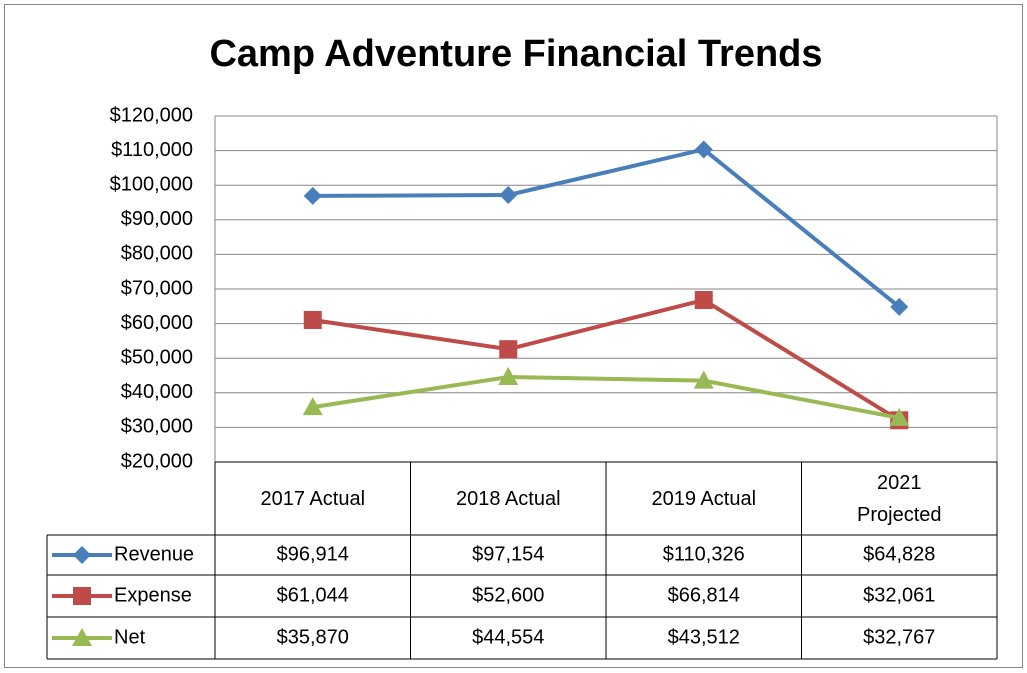 This screenshot has width=1027, height=673. Describe the element at coordinates (704, 595) in the screenshot. I see `table-value: $66,814` at that location.